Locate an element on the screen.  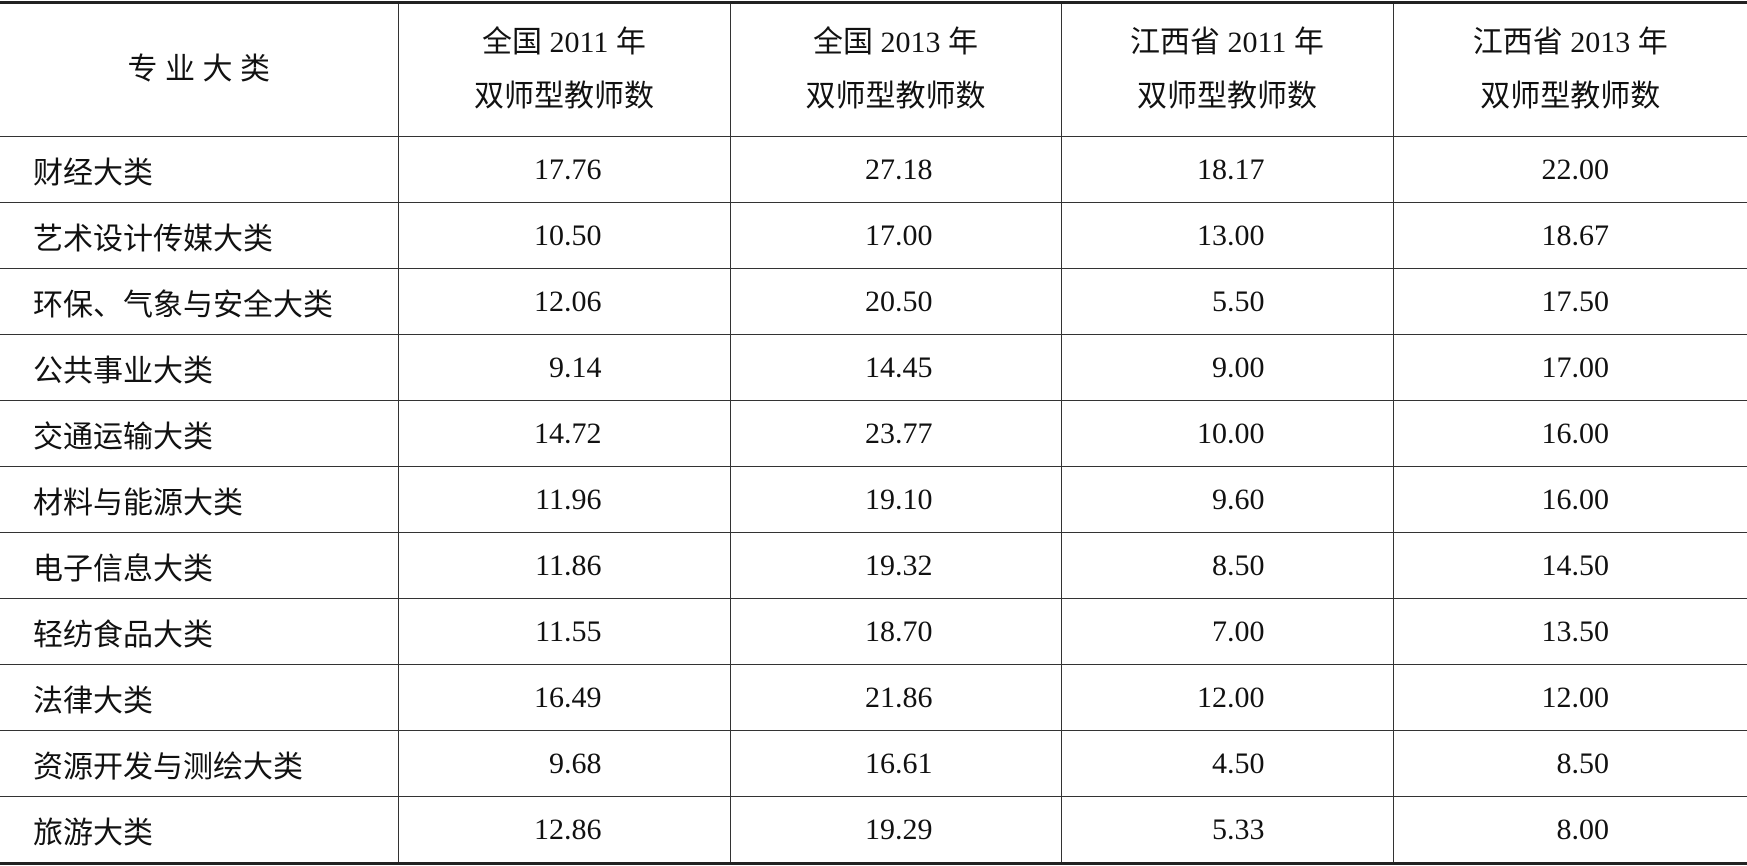
value-cell: 22.00 is located at coordinates (1570, 170).